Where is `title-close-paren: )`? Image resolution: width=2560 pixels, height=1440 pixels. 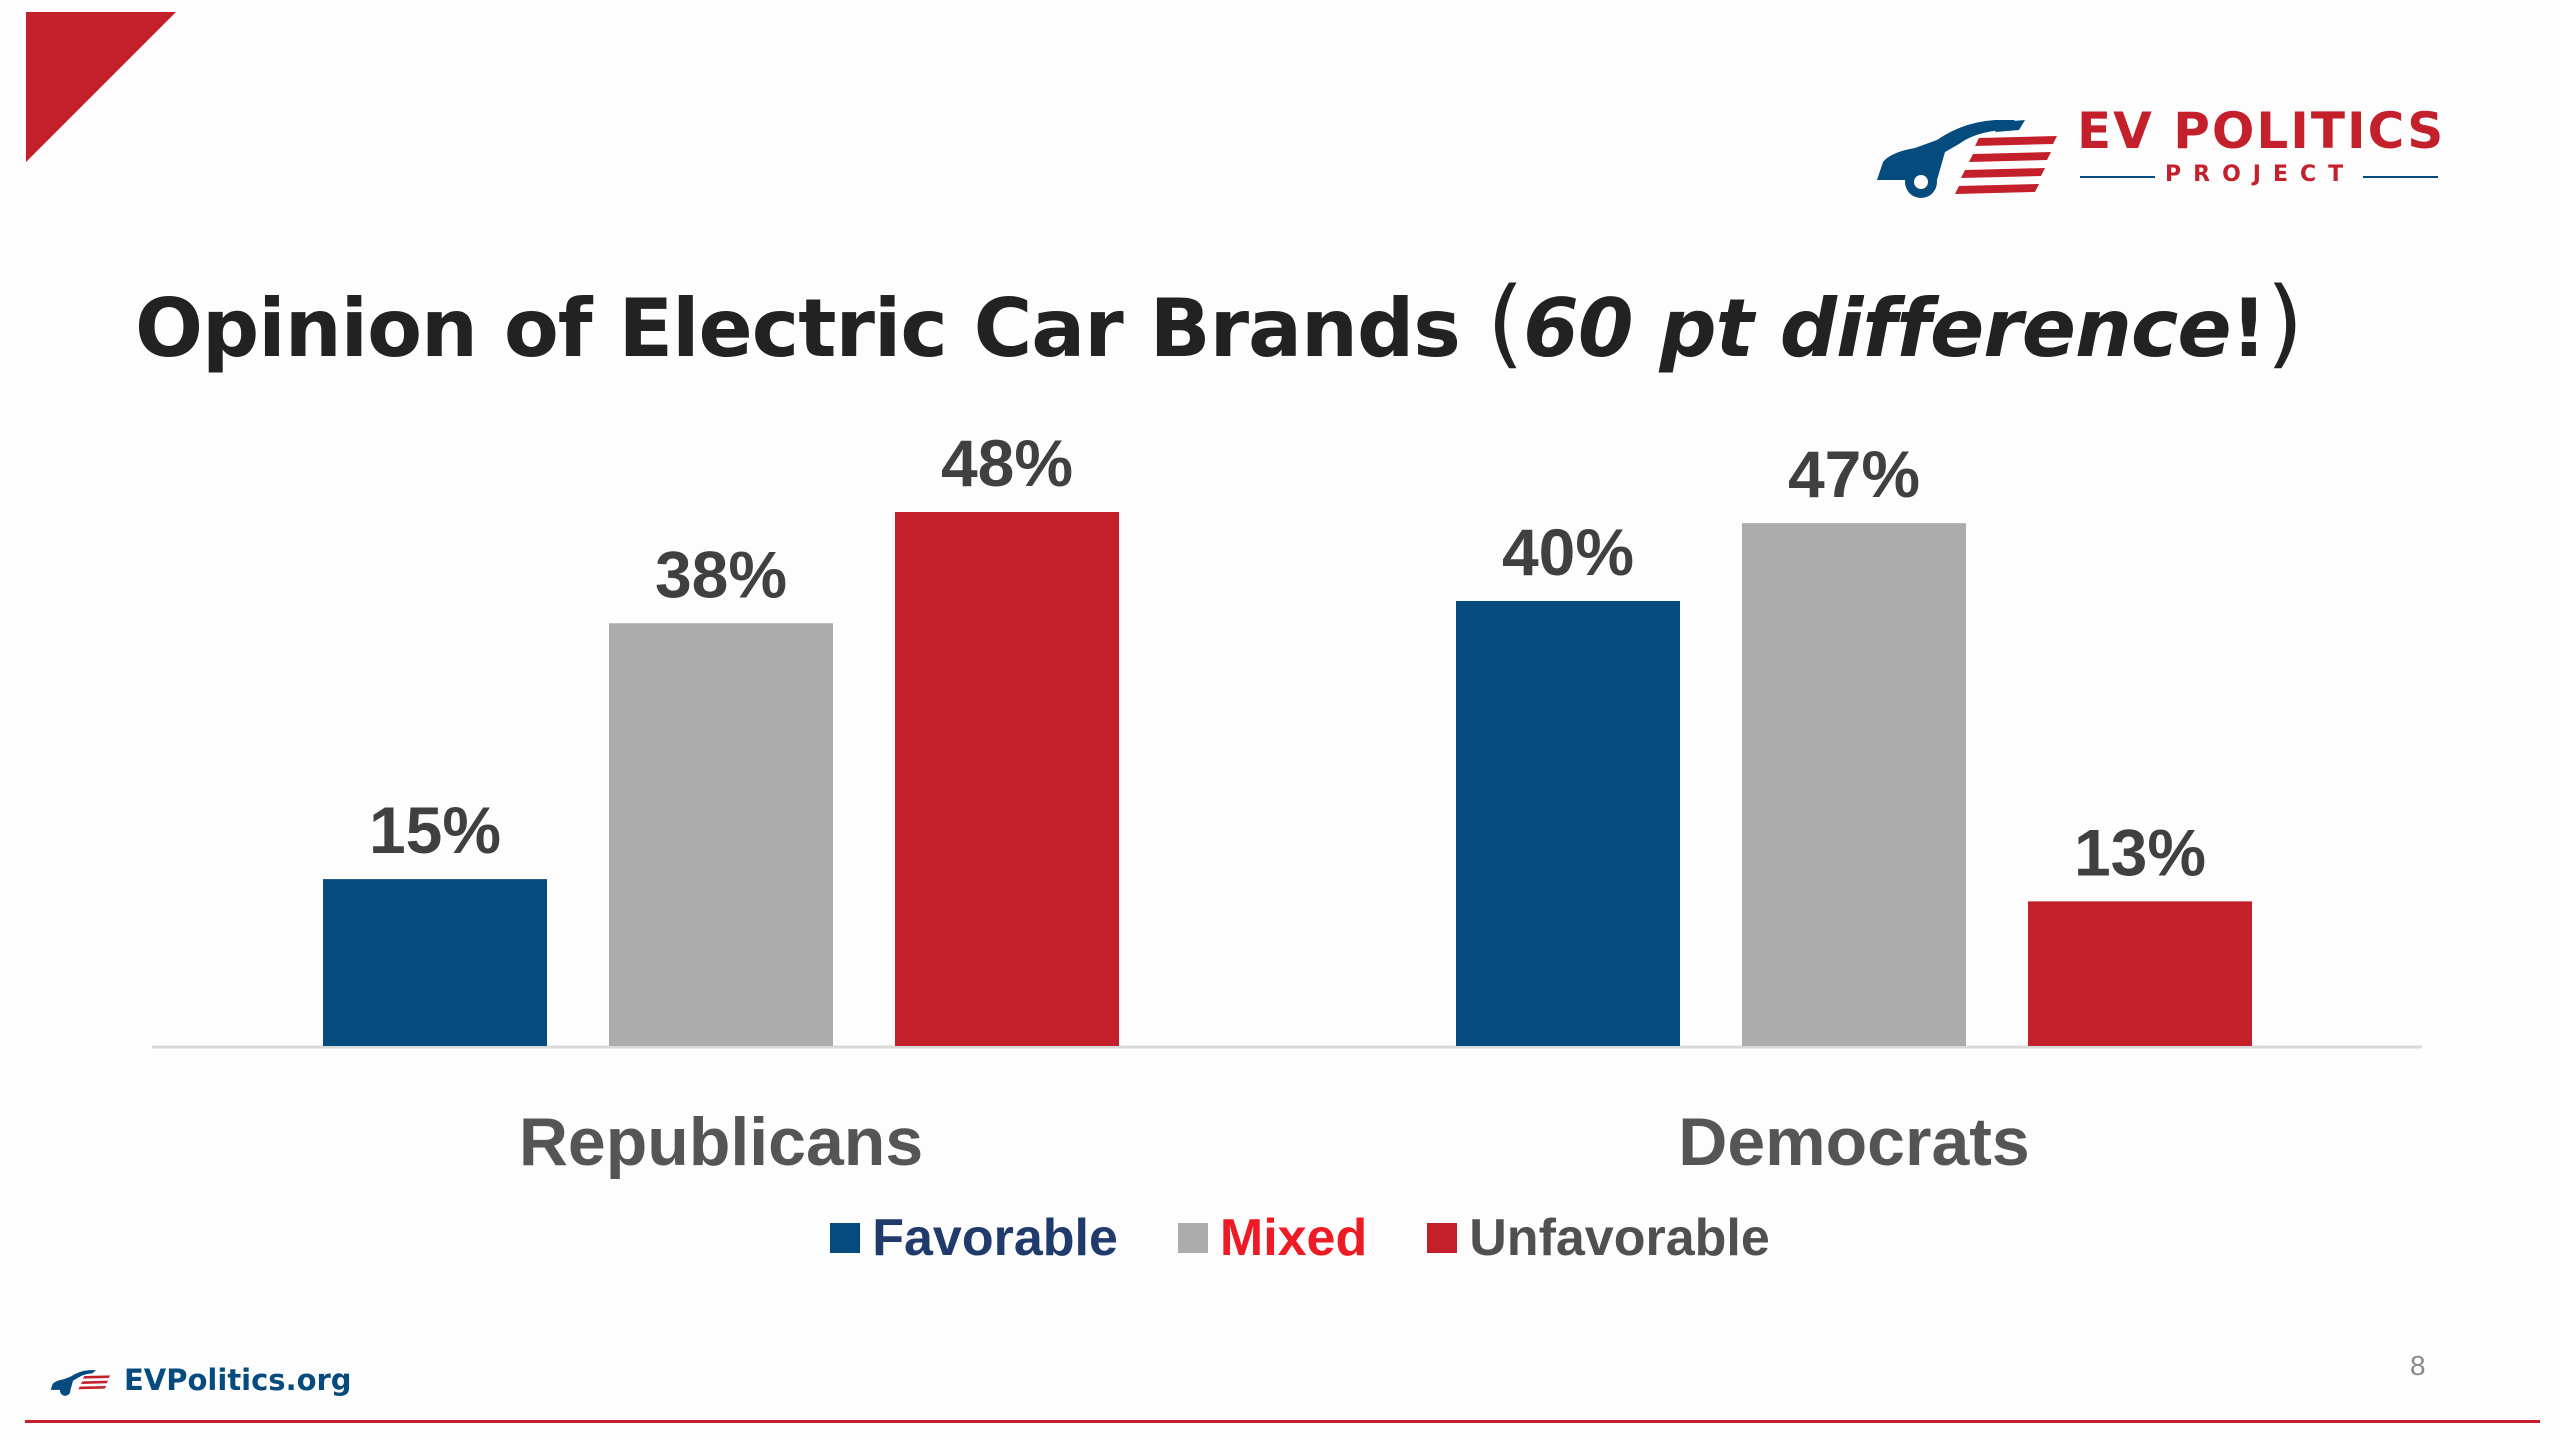
title-close-paren: ) is located at coordinates (2284, 323).